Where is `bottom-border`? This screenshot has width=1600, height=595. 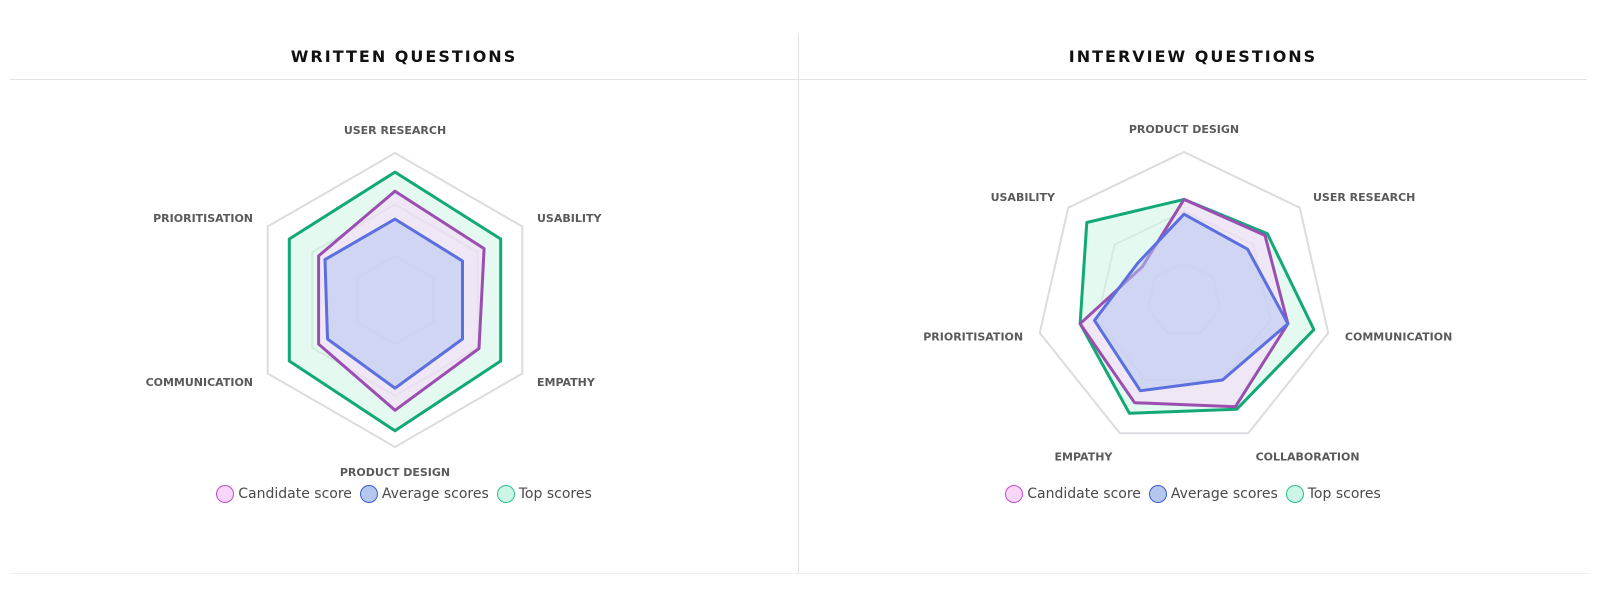
bottom-border is located at coordinates (800, 573).